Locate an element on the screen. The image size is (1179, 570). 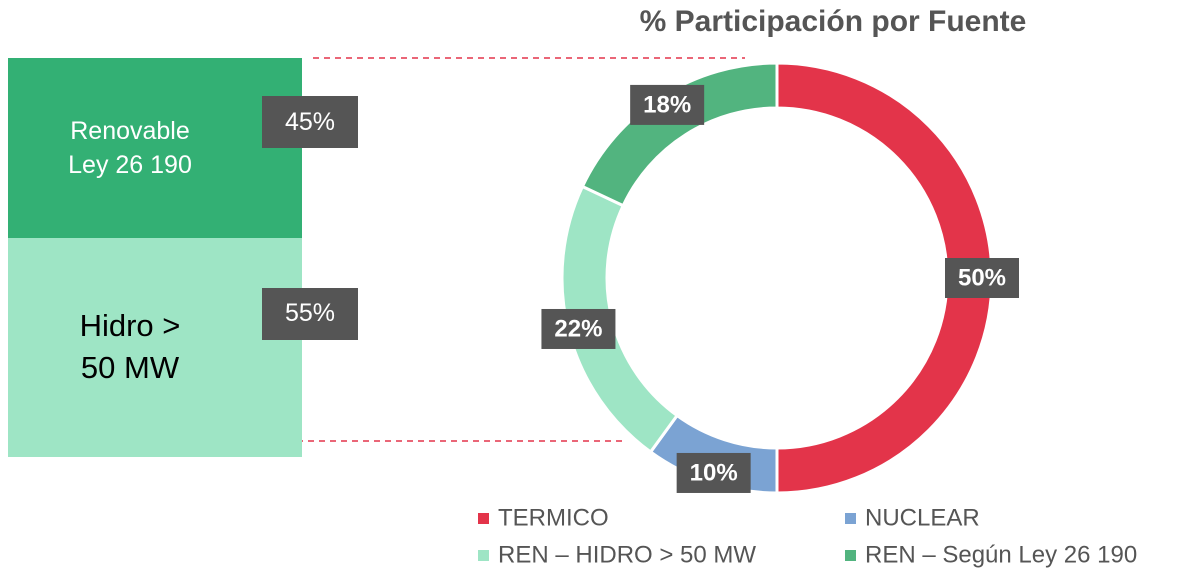
legend-label: NUCLEAR is located at coordinates (922, 517).